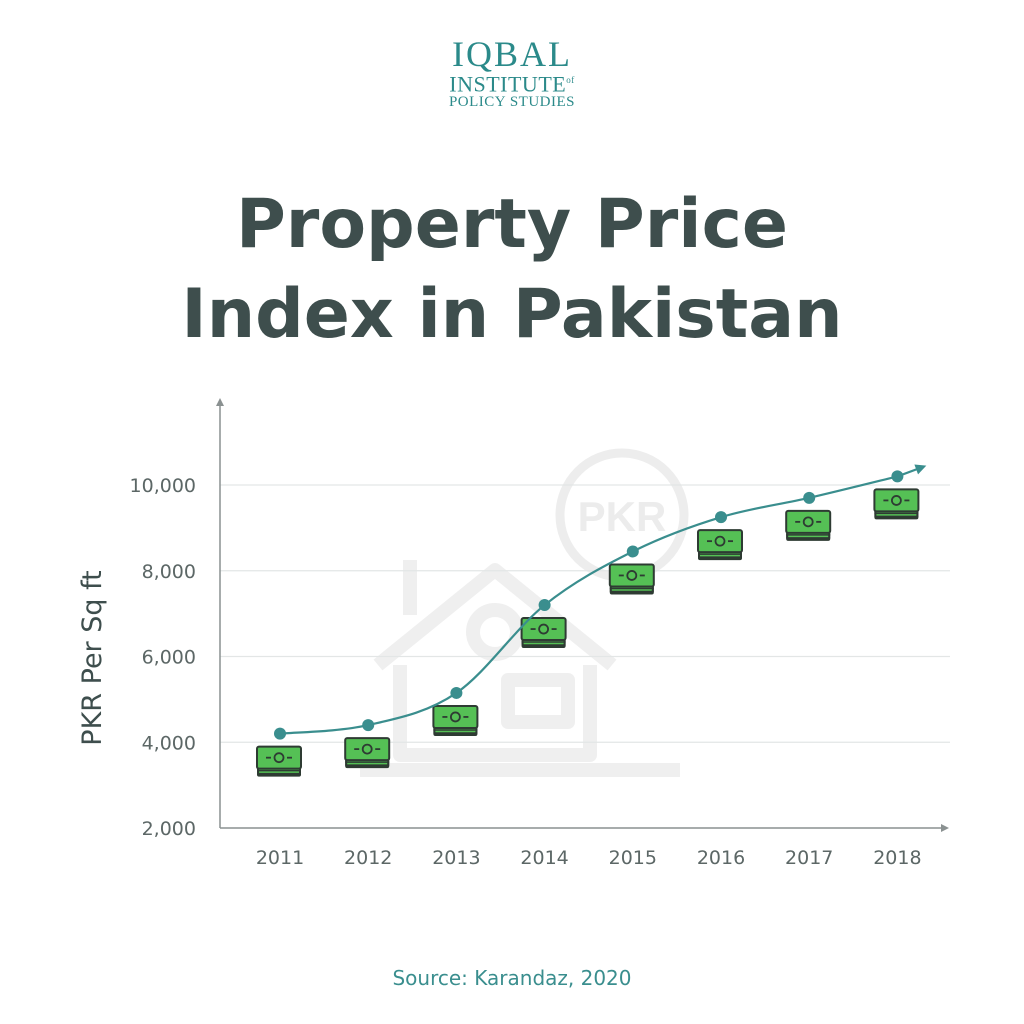 This screenshot has width=1024, height=1024. Describe the element at coordinates (897, 858) in the screenshot. I see `x-tick-label: 2018` at that location.